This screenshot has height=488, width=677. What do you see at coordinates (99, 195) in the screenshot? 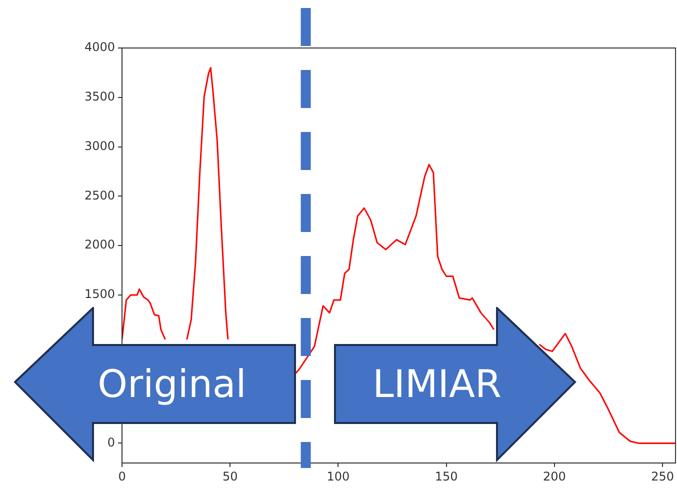
I see `y-tick-label: 2500` at bounding box center [99, 195].